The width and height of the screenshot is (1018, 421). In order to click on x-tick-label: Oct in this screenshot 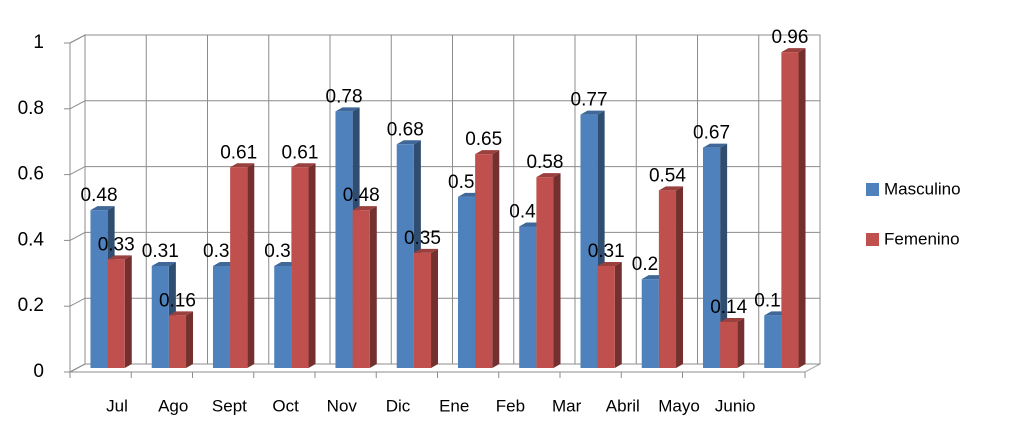, I will do `click(285, 405)`.